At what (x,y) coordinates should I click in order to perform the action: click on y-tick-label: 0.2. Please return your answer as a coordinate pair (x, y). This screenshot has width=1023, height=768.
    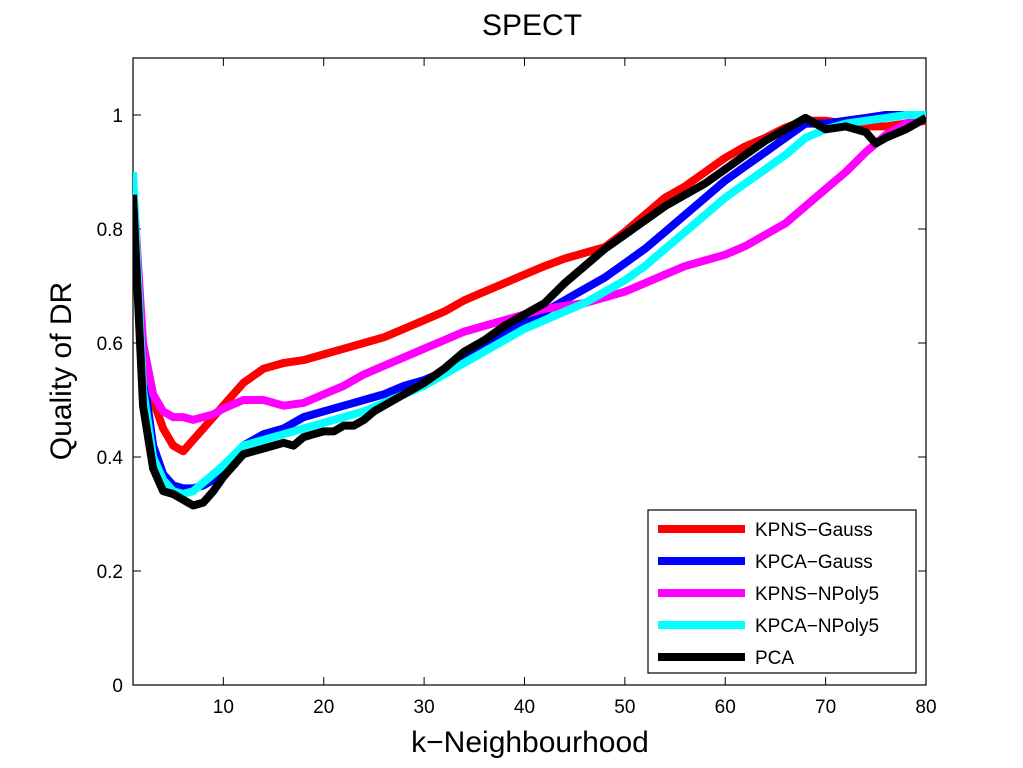
    Looking at the image, I should click on (110, 572).